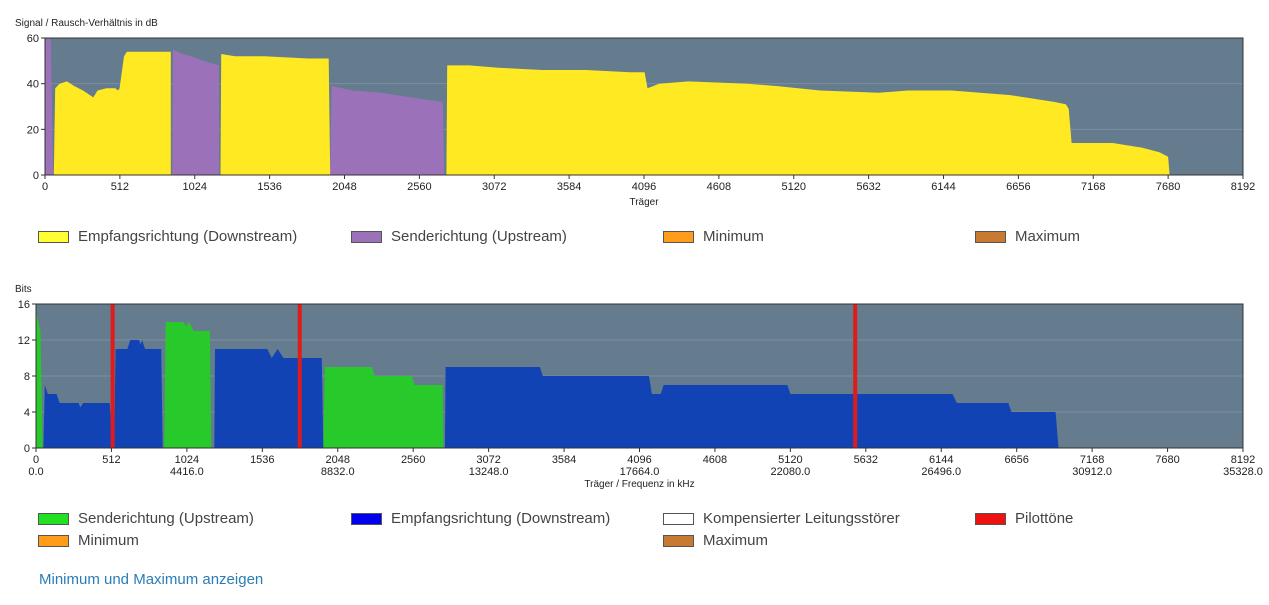 The width and height of the screenshot is (1269, 605). What do you see at coordinates (45, 187) in the screenshot?
I see `x-tick-label: 0` at bounding box center [45, 187].